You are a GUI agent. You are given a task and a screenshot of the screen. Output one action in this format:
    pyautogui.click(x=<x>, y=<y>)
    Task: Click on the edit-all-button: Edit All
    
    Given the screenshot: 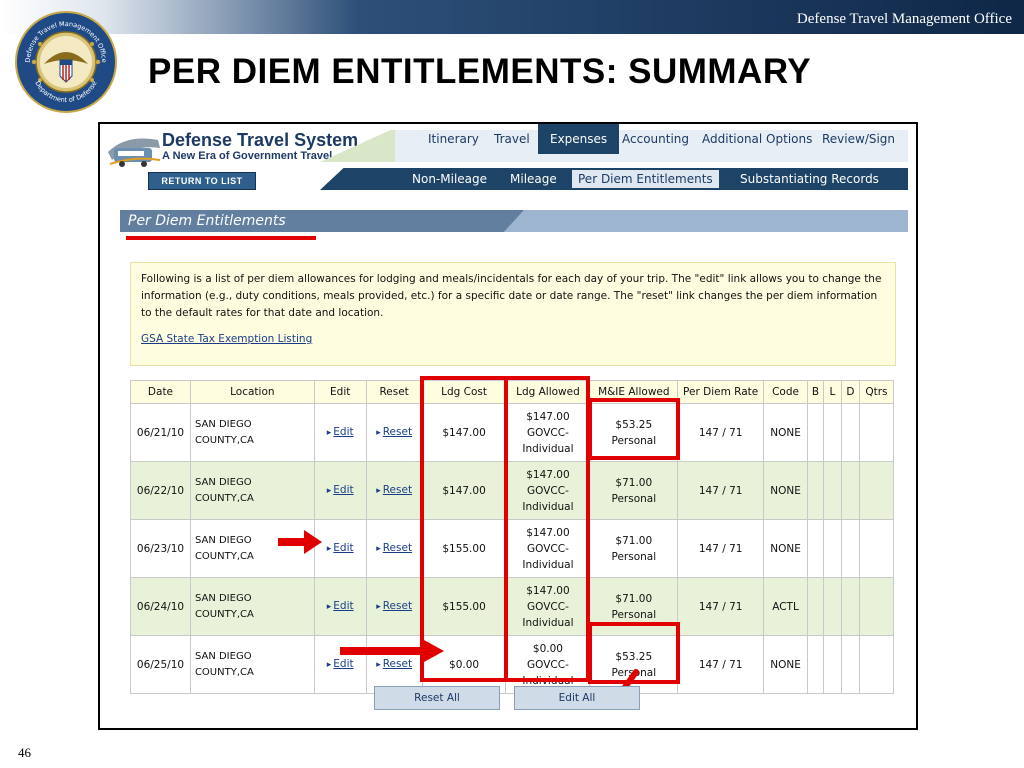 What is the action you would take?
    pyautogui.click(x=577, y=698)
    